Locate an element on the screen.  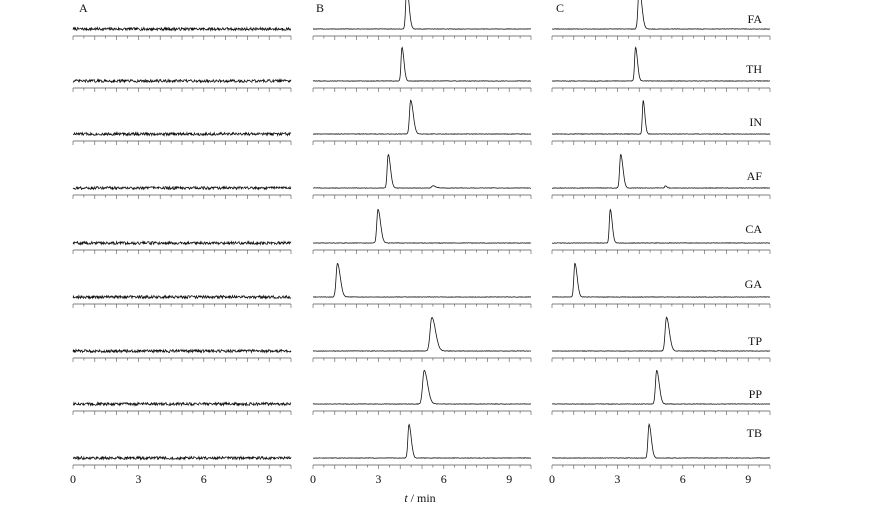
panel-label-a: A is located at coordinates (83, 8).